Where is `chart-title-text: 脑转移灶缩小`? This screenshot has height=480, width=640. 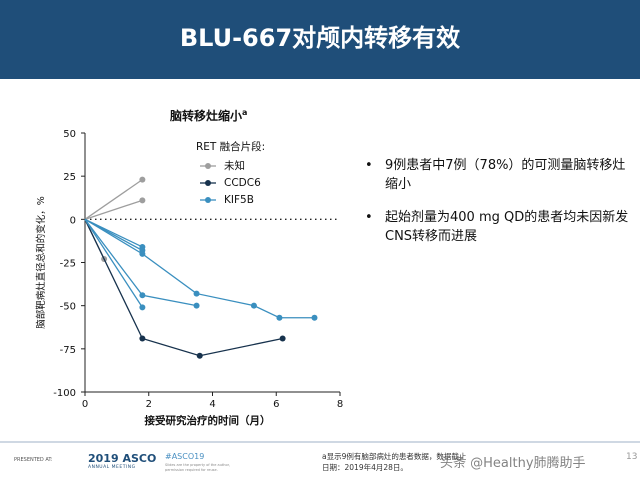
chart-title-text: 脑转移灶缩小 is located at coordinates (206, 116).